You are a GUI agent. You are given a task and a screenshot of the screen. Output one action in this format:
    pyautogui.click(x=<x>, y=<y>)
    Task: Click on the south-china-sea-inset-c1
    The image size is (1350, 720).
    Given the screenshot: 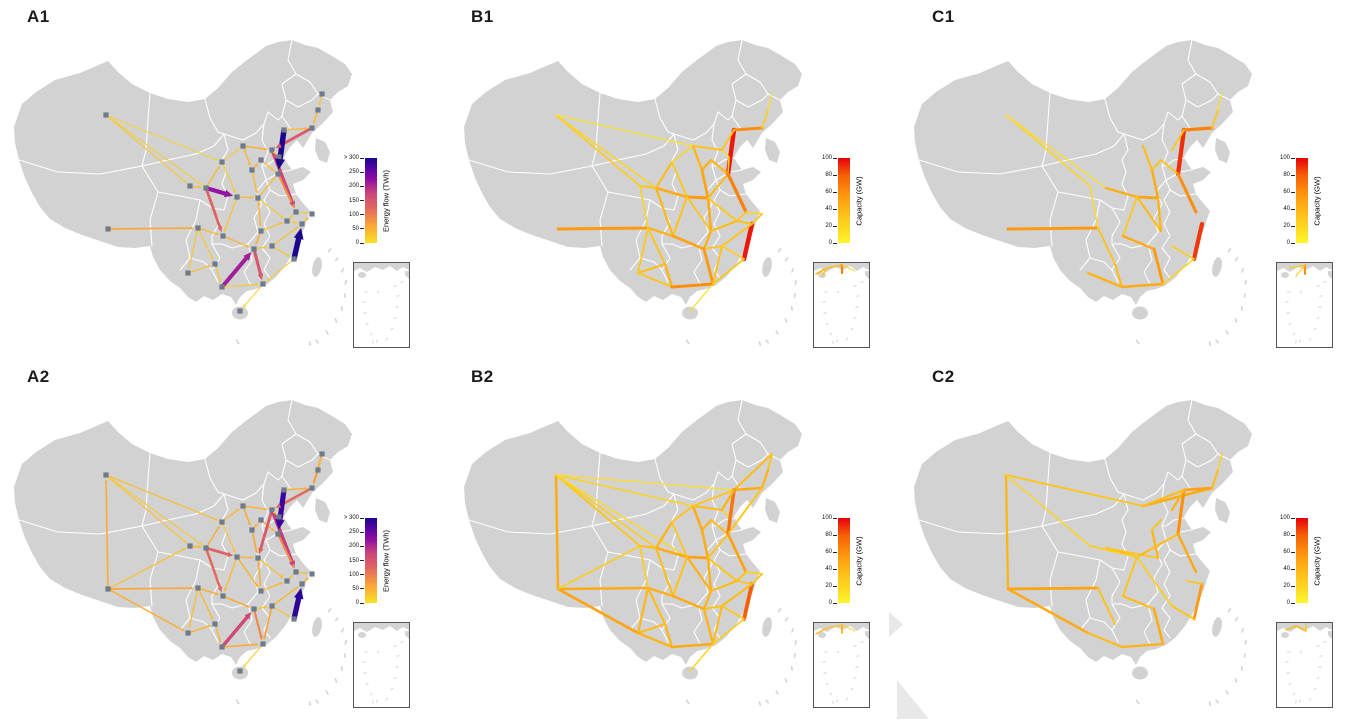 What is the action you would take?
    pyautogui.click(x=1304, y=305)
    